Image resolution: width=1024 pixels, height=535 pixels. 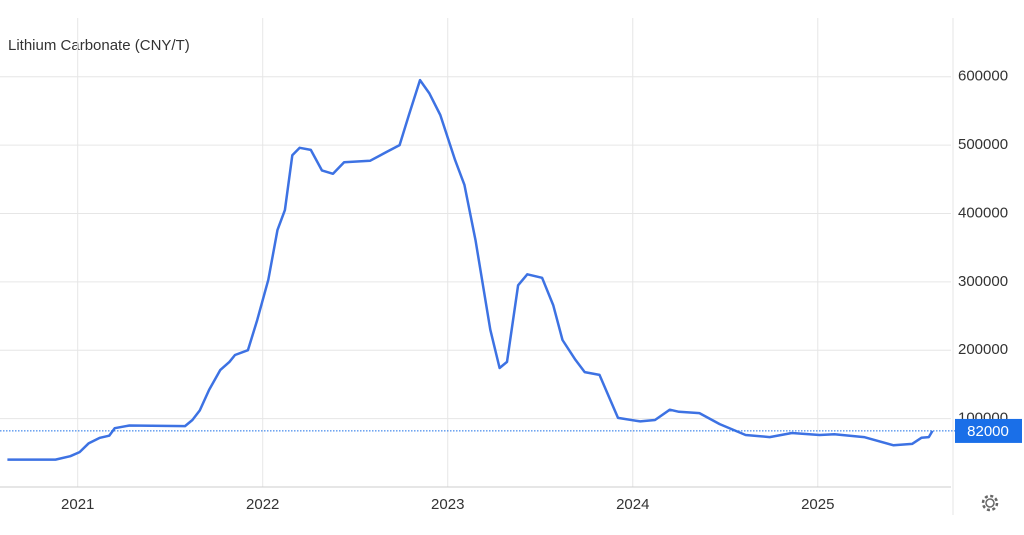 What do you see at coordinates (983, 349) in the screenshot?
I see `y-tick-label: 200000` at bounding box center [983, 349].